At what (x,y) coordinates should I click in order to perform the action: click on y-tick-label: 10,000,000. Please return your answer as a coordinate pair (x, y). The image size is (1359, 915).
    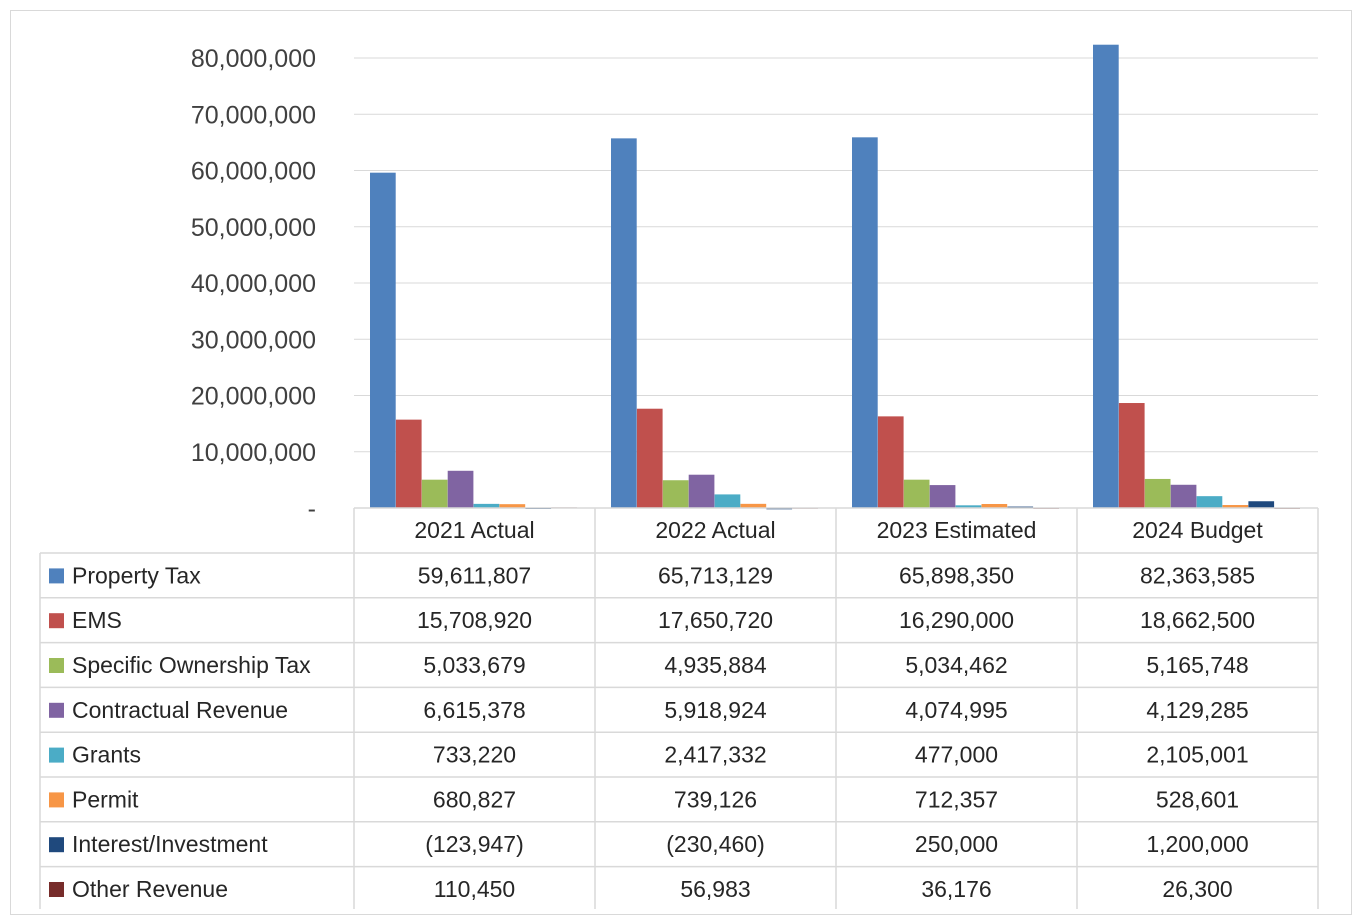
    Looking at the image, I should click on (253, 453).